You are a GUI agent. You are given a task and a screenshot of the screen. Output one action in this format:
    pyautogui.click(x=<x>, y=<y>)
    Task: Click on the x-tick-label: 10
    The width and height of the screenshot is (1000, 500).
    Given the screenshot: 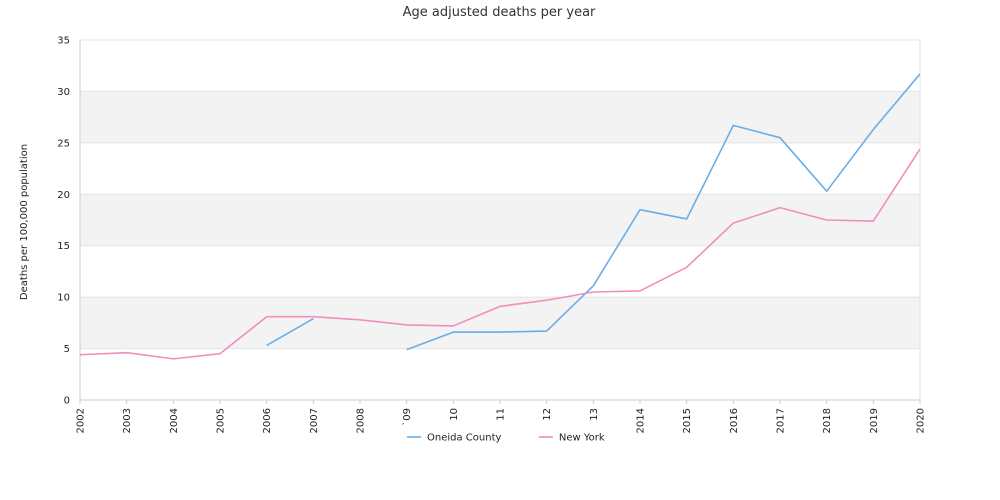 What is the action you would take?
    pyautogui.click(x=454, y=414)
    